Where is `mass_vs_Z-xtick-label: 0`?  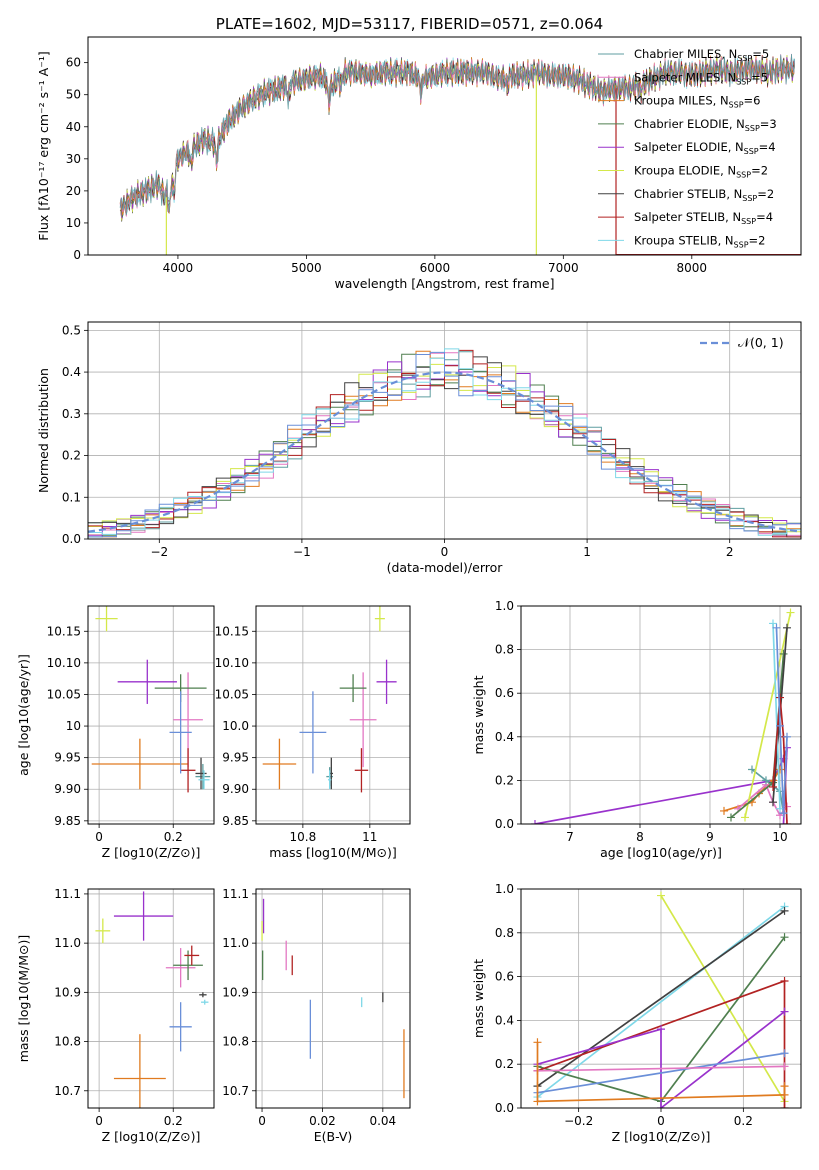 mass_vs_Z-xtick-label: 0 is located at coordinates (99, 1121).